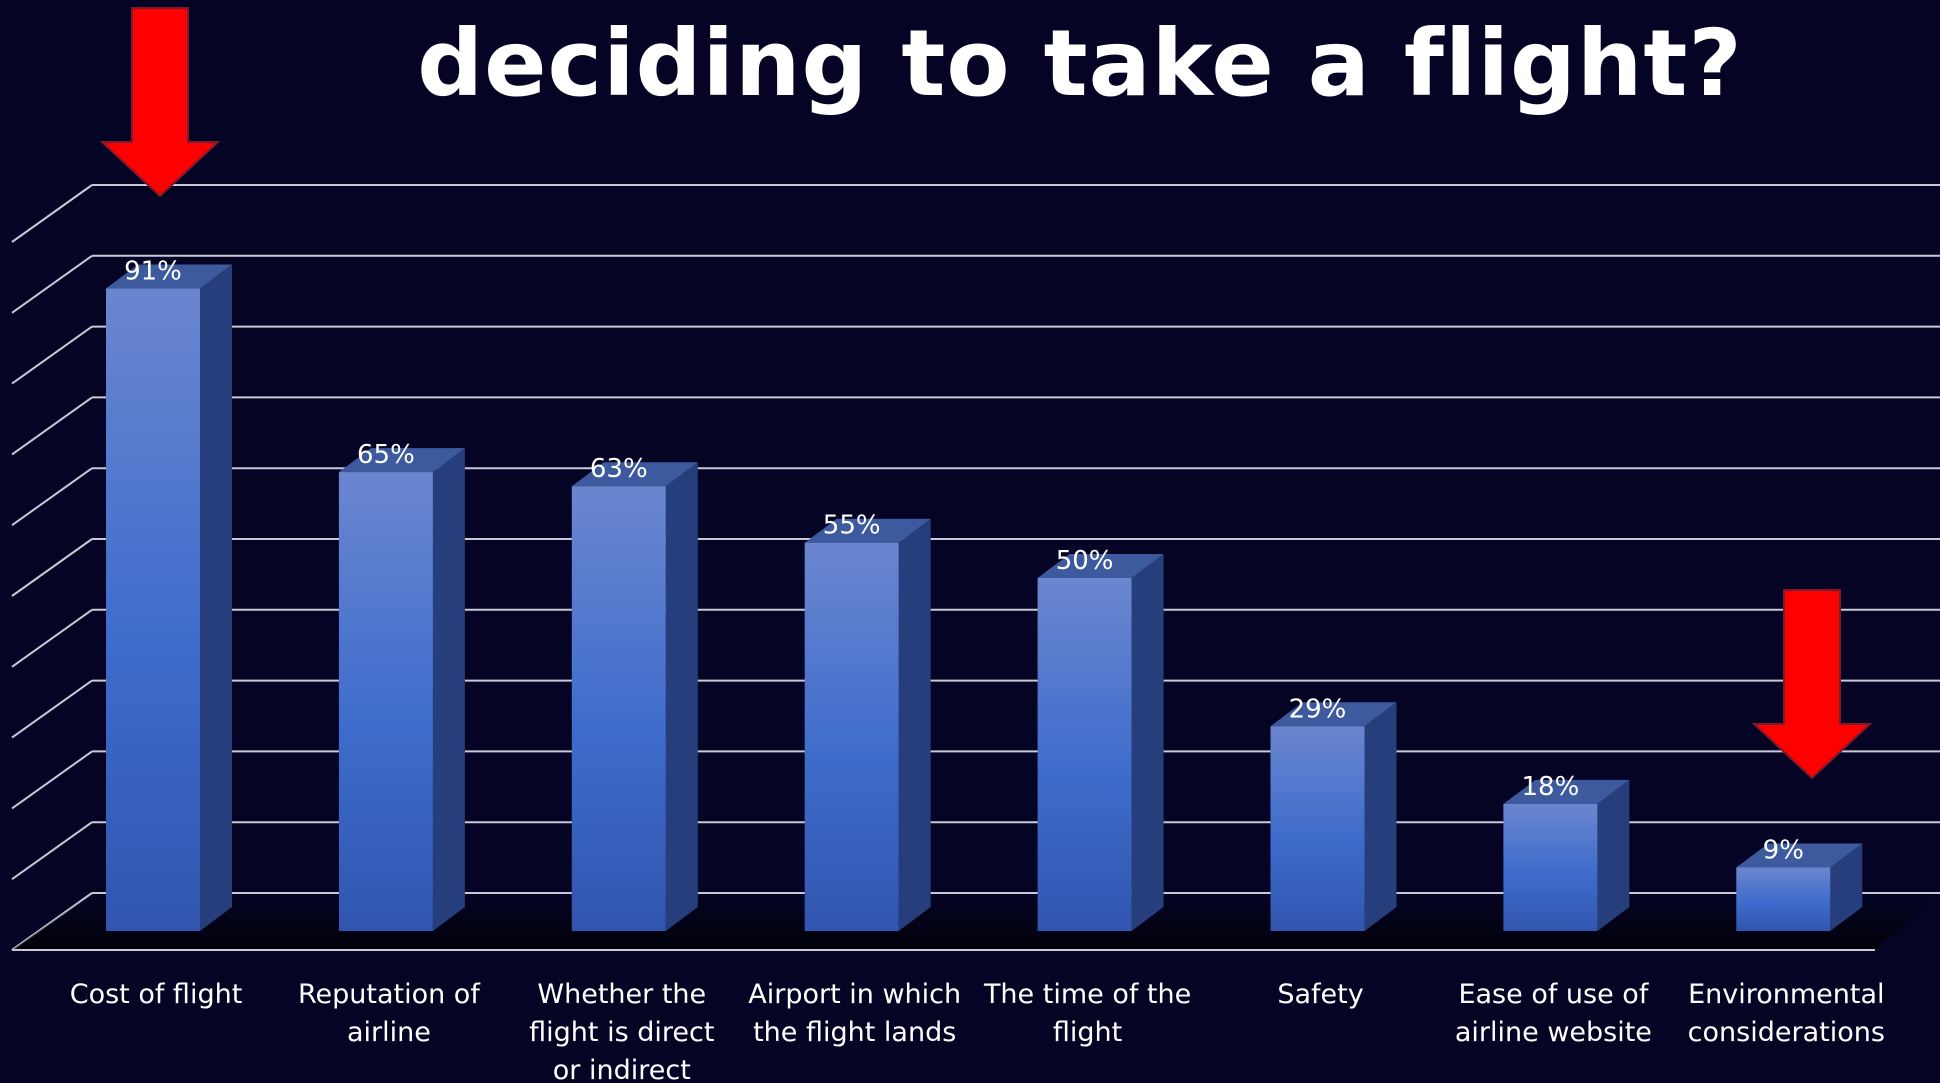  I want to click on value-label: 29%, so click(1318, 709).